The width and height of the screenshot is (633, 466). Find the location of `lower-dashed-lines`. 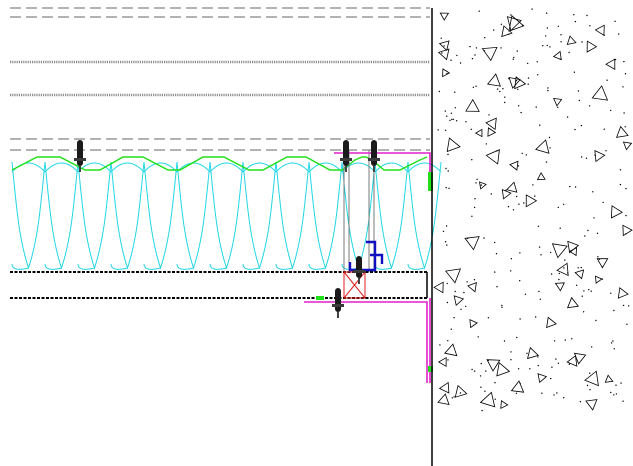

lower-dashed-lines is located at coordinates (220, 144).